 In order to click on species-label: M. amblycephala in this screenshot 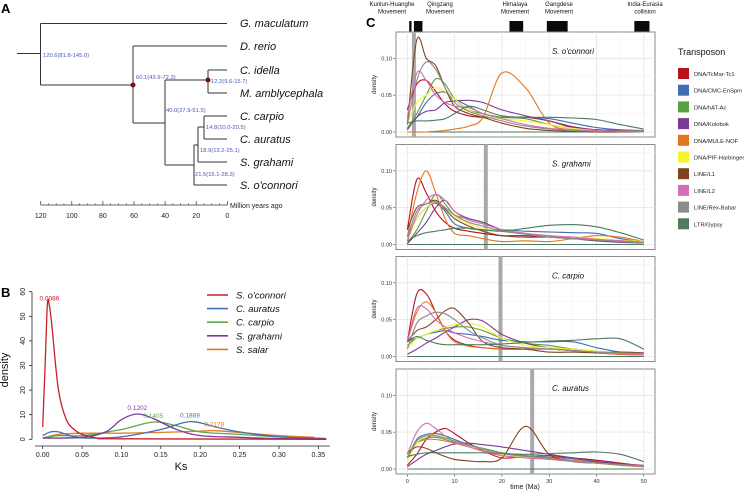, I will do `click(281, 94)`.